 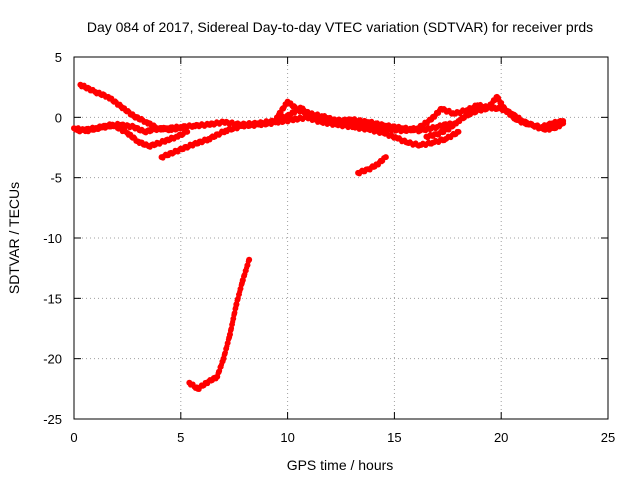 What do you see at coordinates (58, 117) in the screenshot?
I see `y-tick-label: 0` at bounding box center [58, 117].